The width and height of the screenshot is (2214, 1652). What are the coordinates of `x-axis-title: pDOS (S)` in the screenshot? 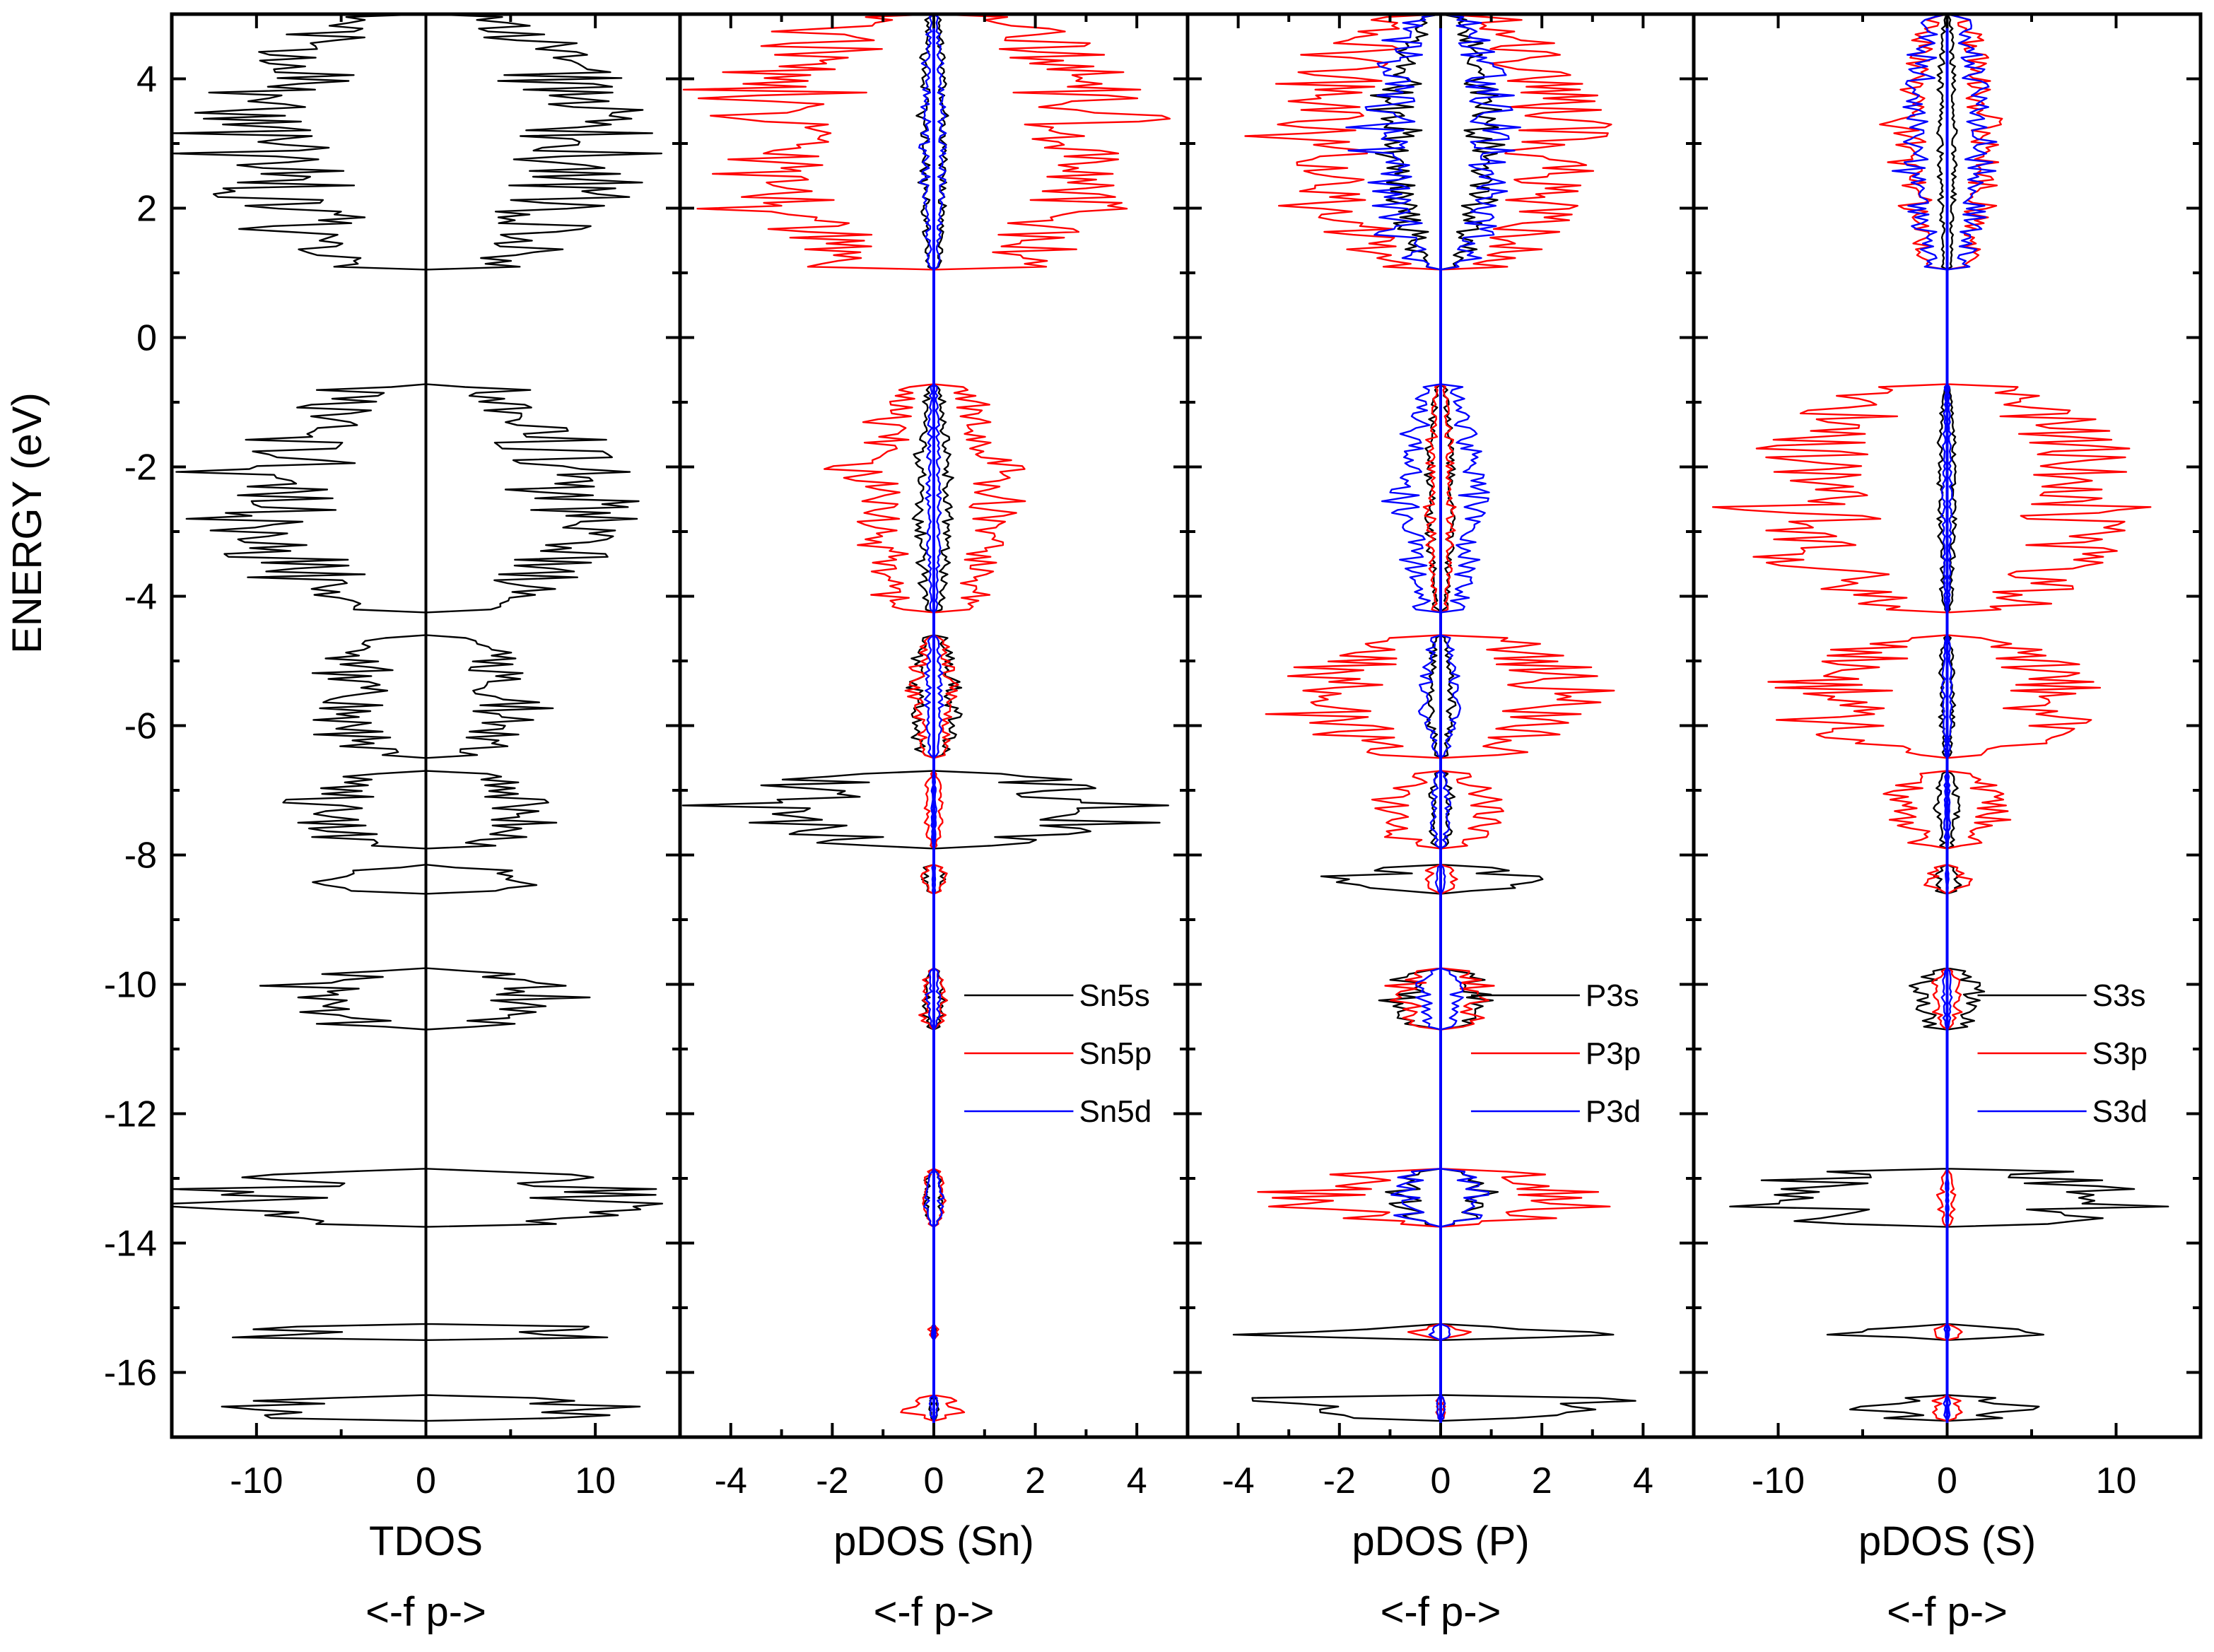 It's located at (1947, 1541).